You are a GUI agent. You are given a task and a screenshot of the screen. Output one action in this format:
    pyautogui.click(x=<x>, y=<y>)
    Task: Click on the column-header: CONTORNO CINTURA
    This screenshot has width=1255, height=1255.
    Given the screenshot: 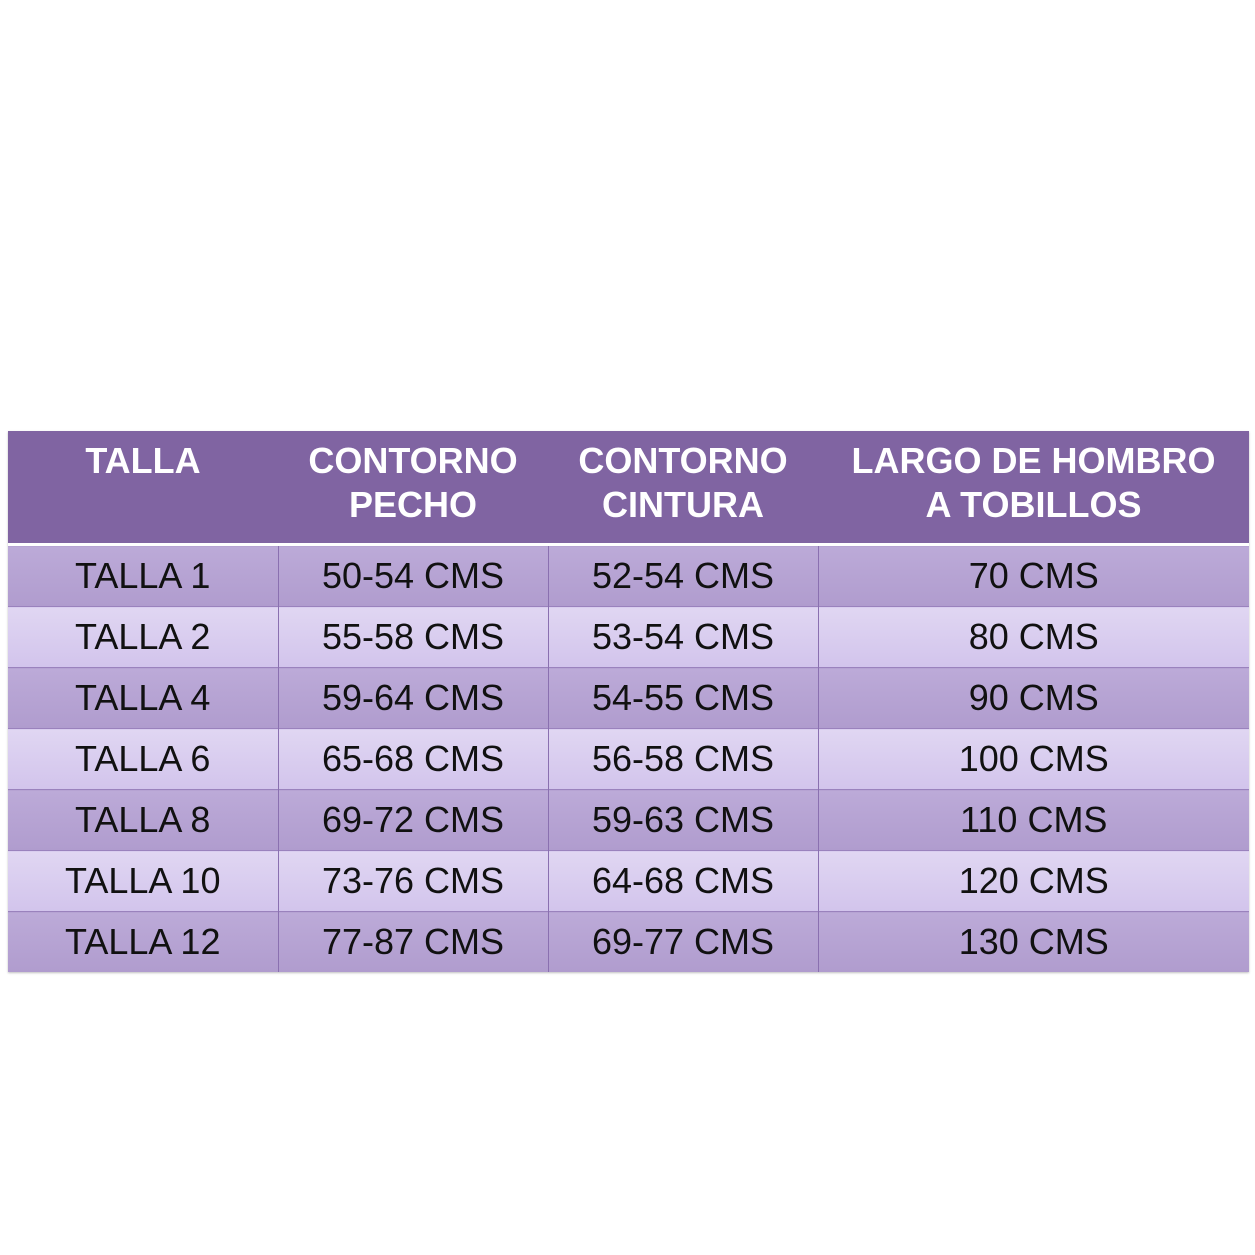 What is the action you would take?
    pyautogui.click(x=683, y=488)
    